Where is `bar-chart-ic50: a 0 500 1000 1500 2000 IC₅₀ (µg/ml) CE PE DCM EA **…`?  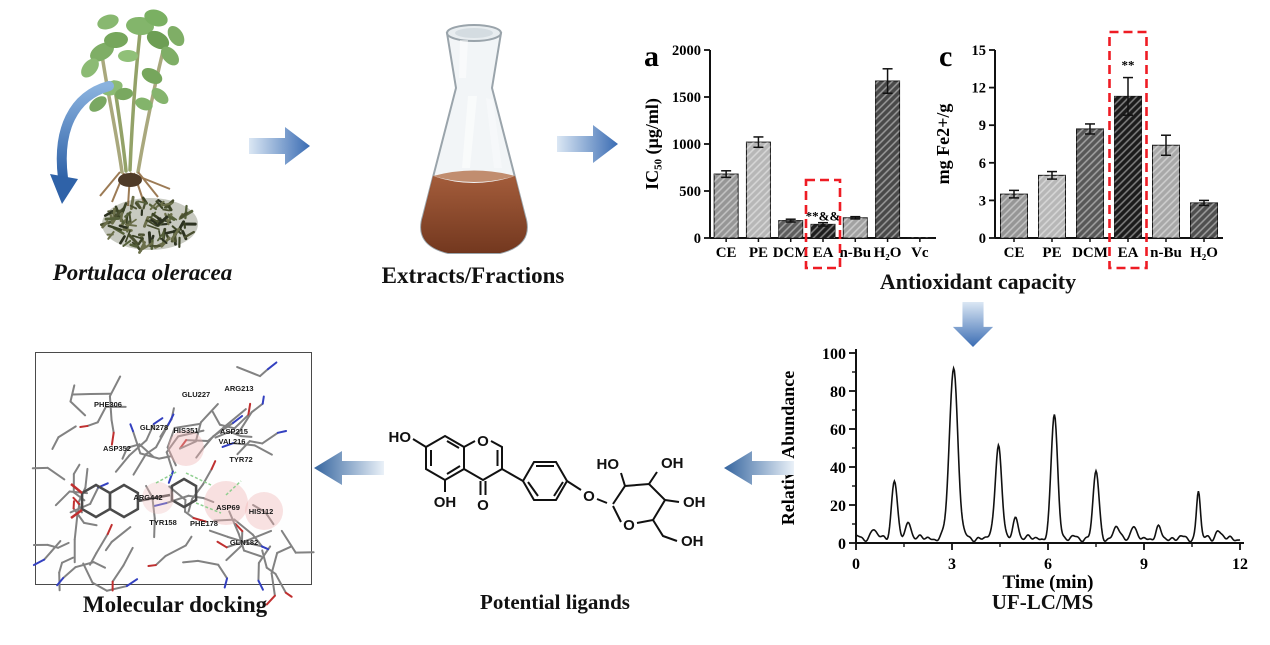 bar-chart-ic50: a 0 500 1000 1500 2000 IC₅₀ (µg/ml) CE PE DCM EA **… is located at coordinates (789, 155).